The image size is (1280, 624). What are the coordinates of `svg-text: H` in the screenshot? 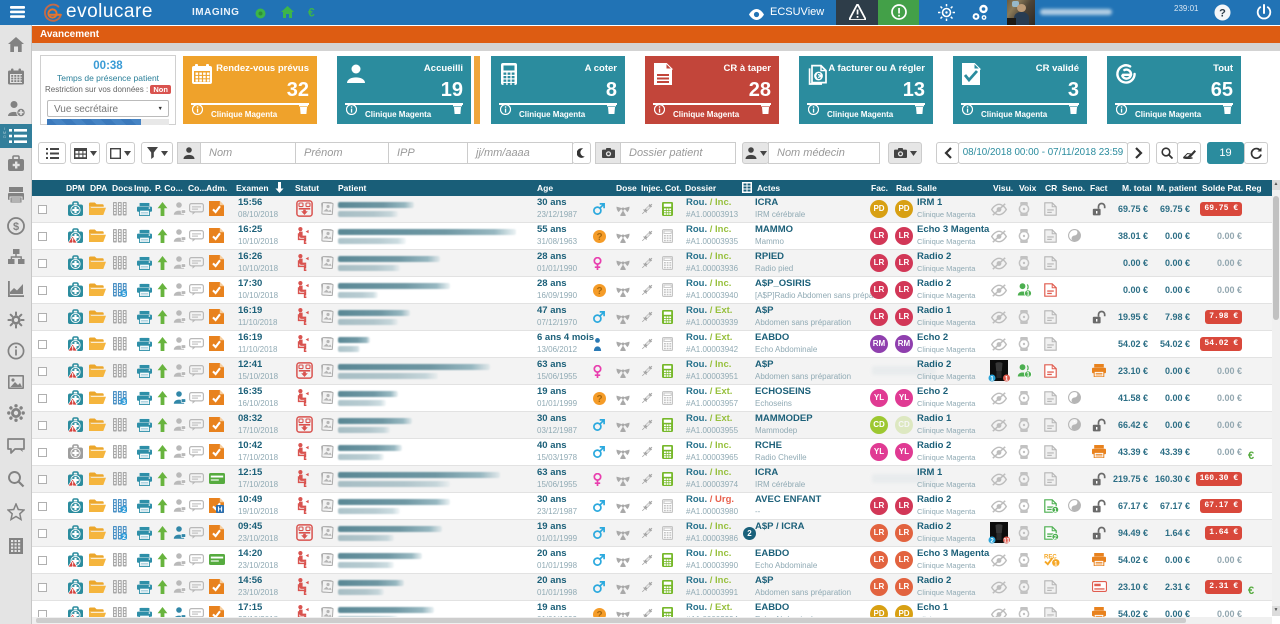 It's located at (219, 509).